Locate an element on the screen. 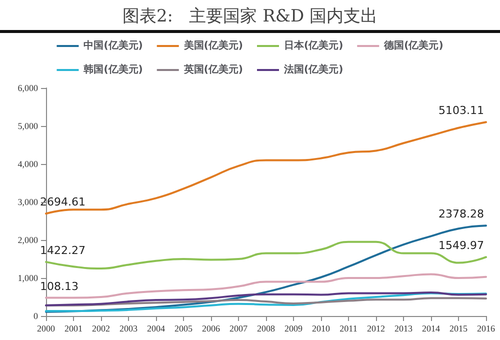 The height and width of the screenshot is (340, 500). x-tick-label: 2002 is located at coordinates (101, 329).